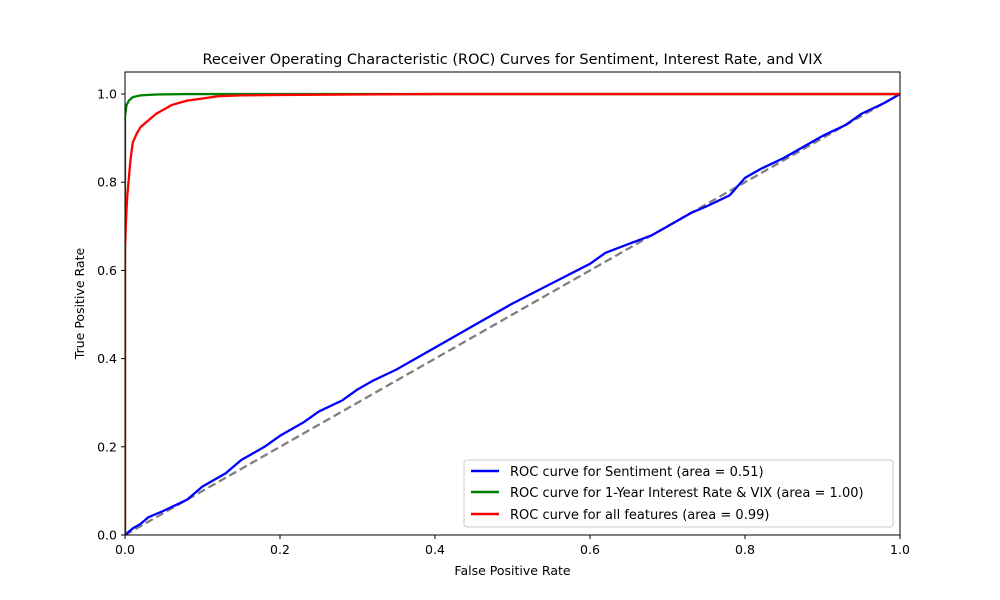 The height and width of the screenshot is (600, 1000). What do you see at coordinates (107, 446) in the screenshot?
I see `y-tick-label: 0.2` at bounding box center [107, 446].